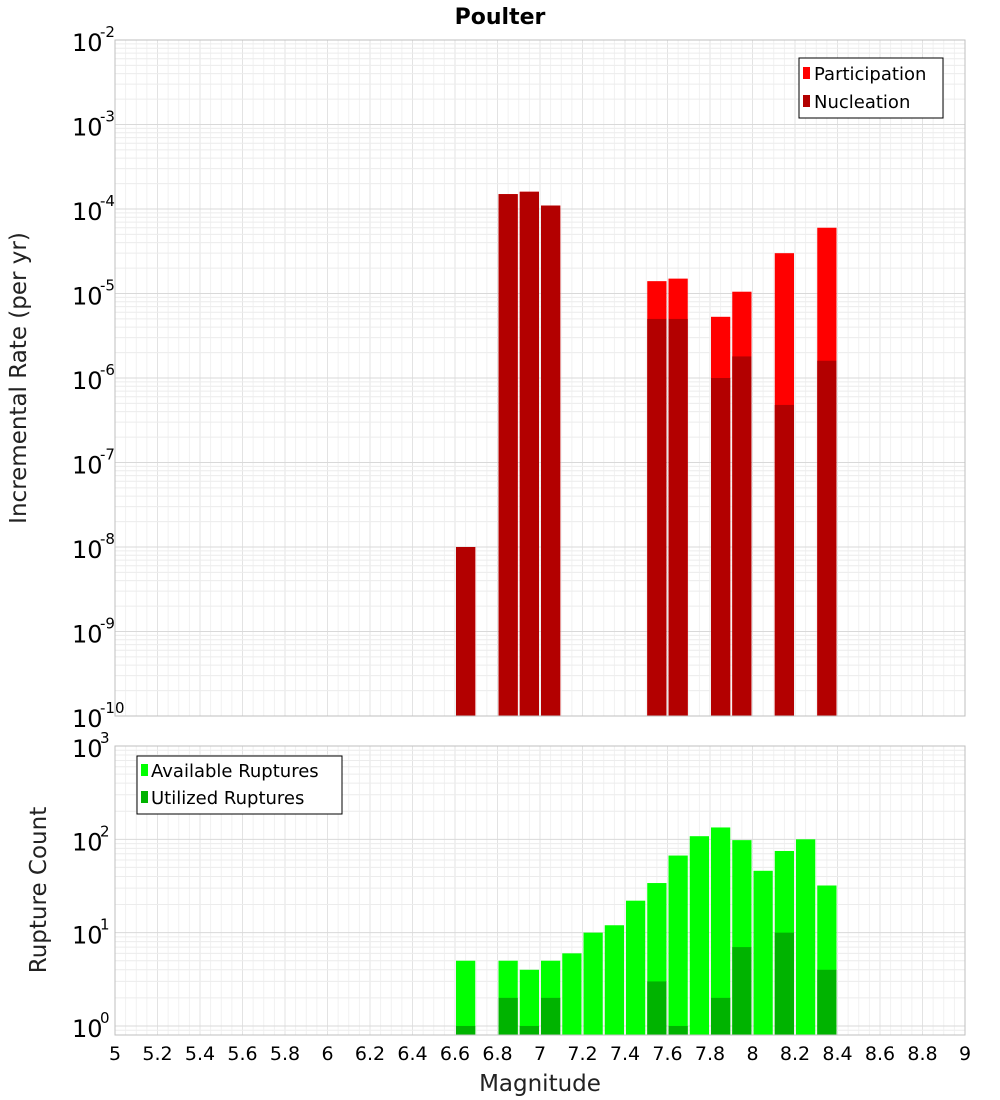 The height and width of the screenshot is (1100, 1000). I want to click on rate-y-tick: 10⁻³, so click(93, 125).